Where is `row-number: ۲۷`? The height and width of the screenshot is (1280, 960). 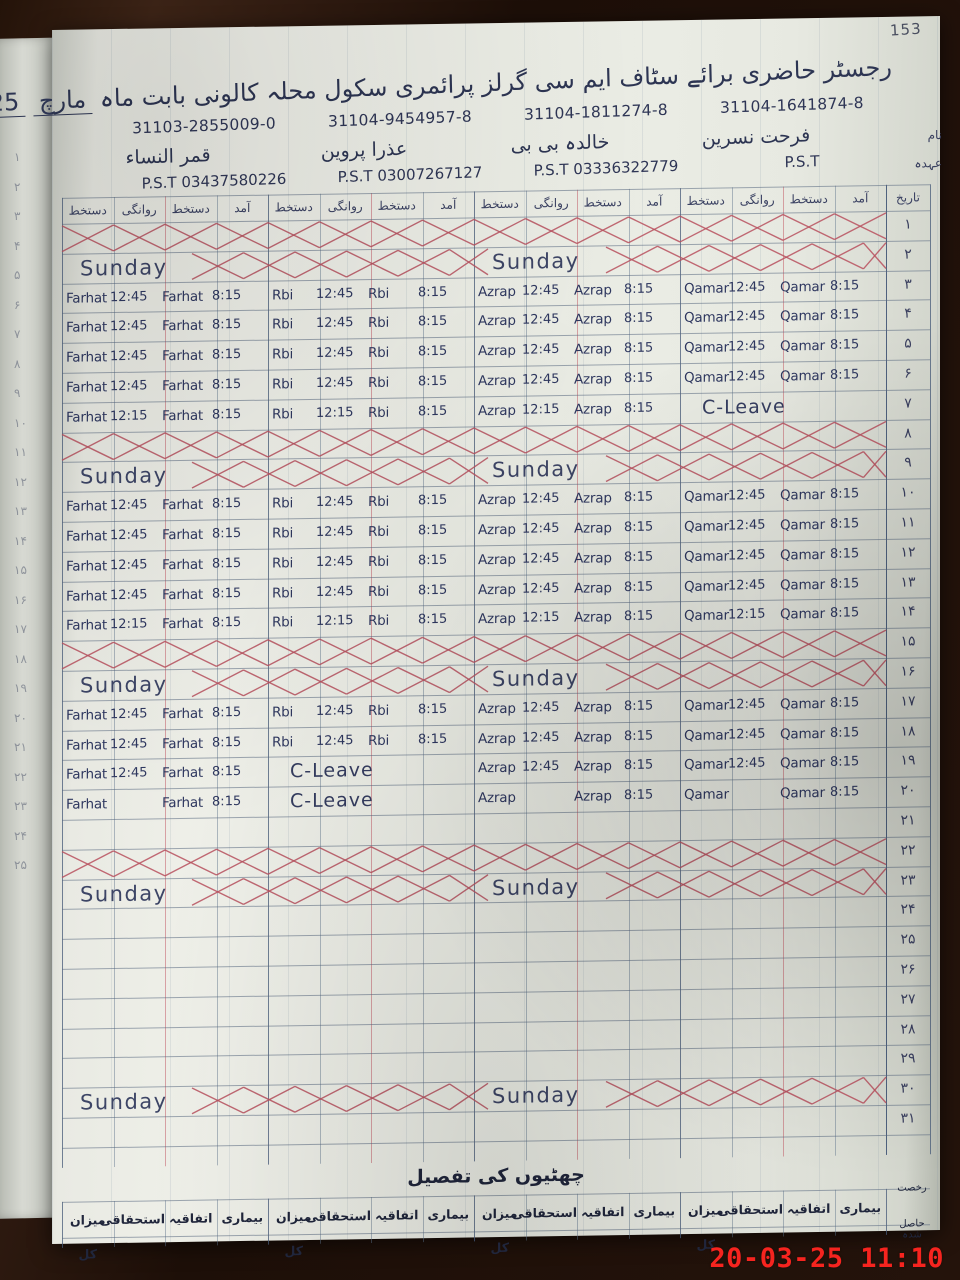 row-number: ۲۷ is located at coordinates (908, 999).